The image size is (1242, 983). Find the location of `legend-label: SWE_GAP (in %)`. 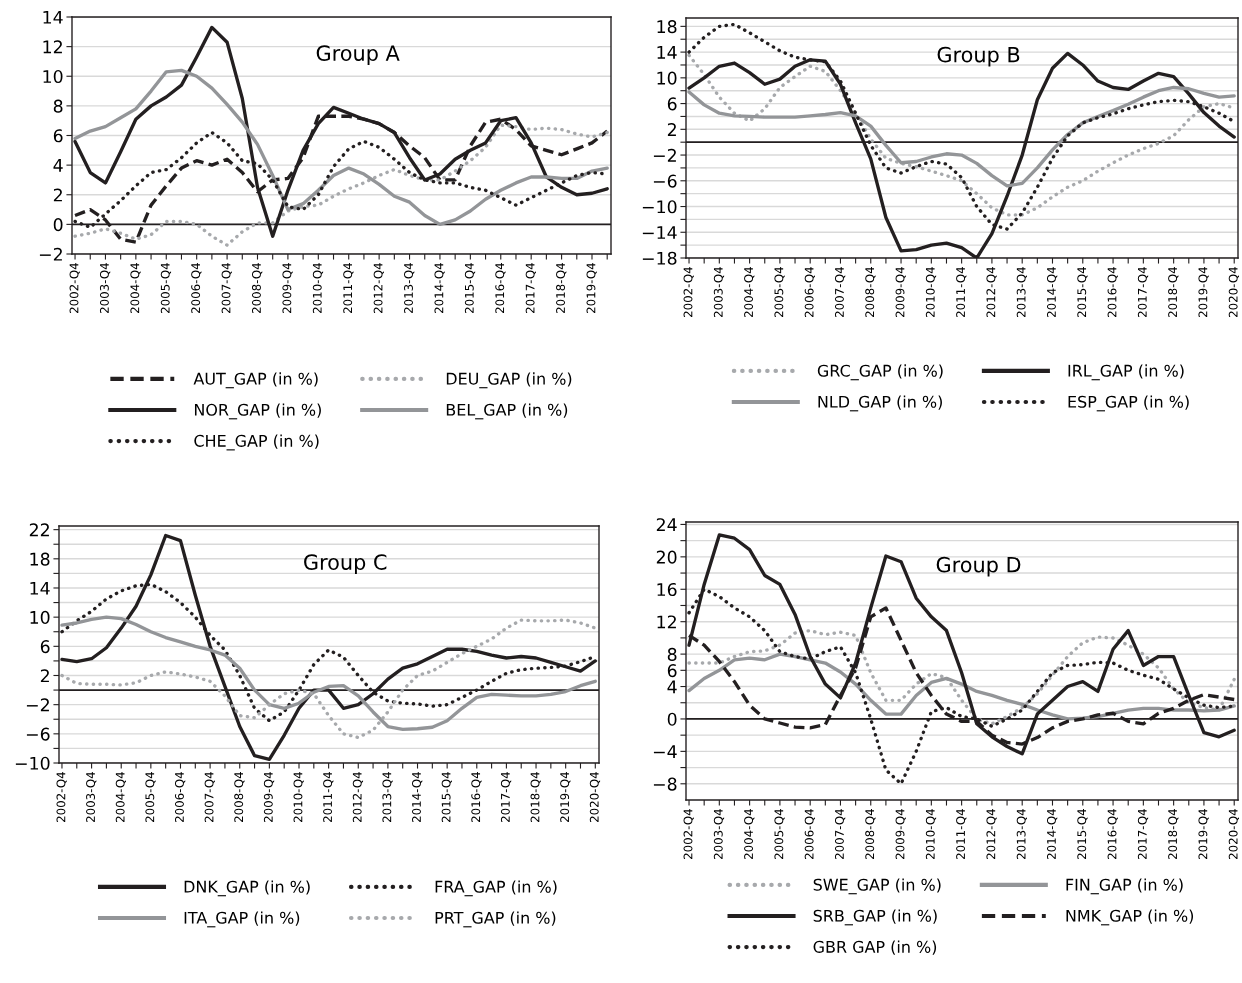

legend-label: SWE_GAP (in %) is located at coordinates (877, 886).